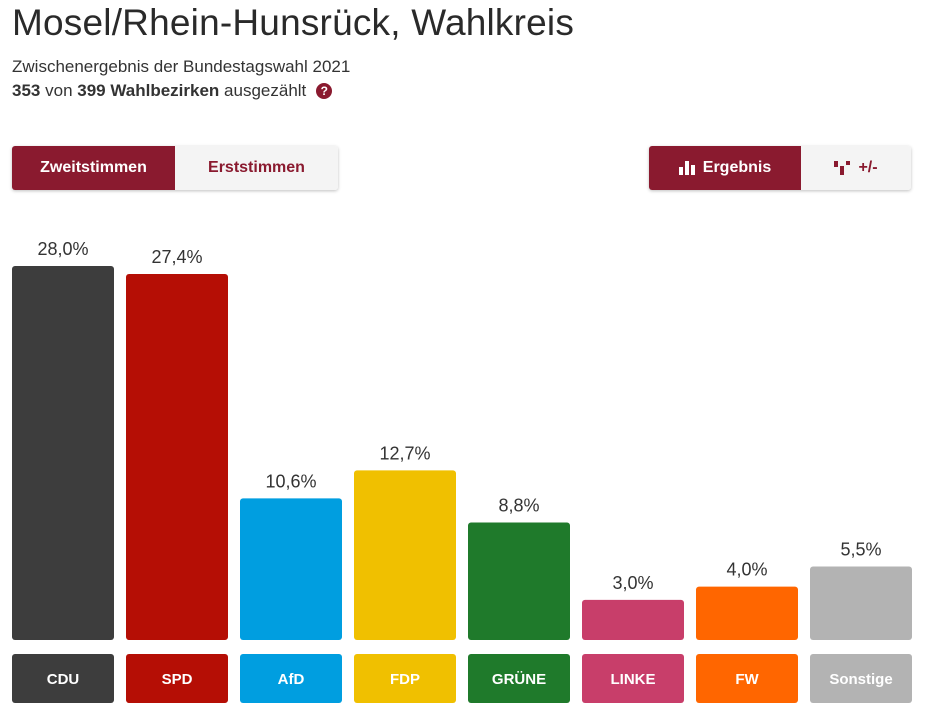  I want to click on bar-spd, so click(177, 457).